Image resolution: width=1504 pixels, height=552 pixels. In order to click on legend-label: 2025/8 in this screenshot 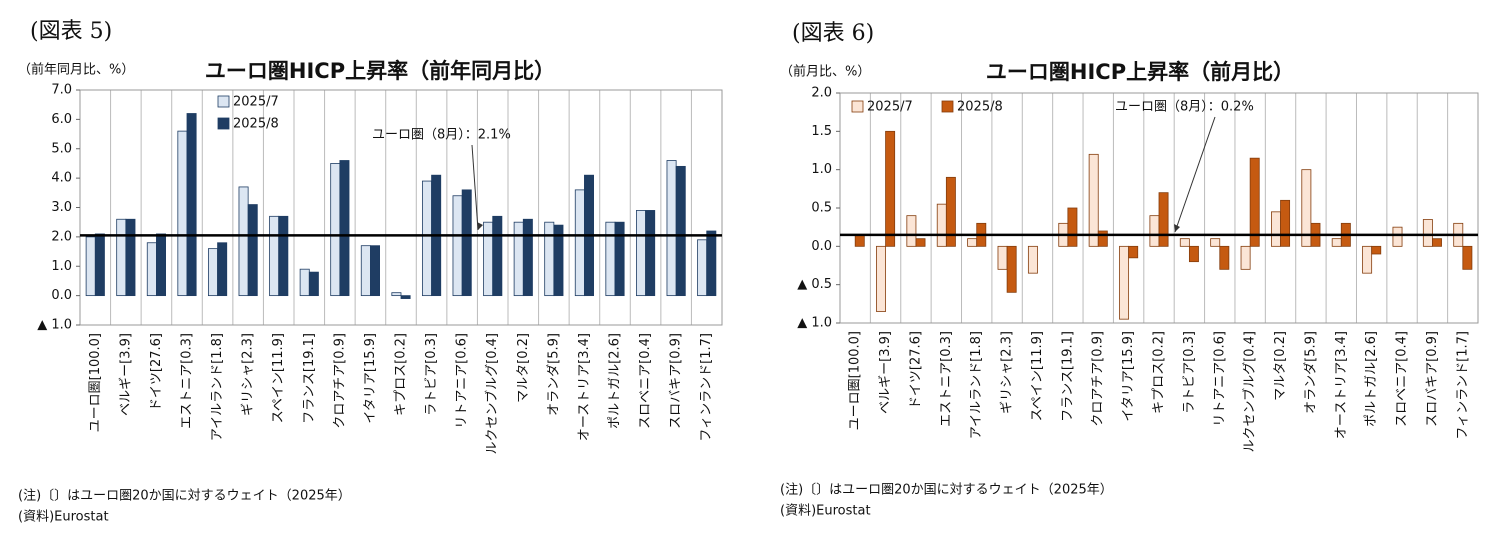, I will do `click(256, 124)`.